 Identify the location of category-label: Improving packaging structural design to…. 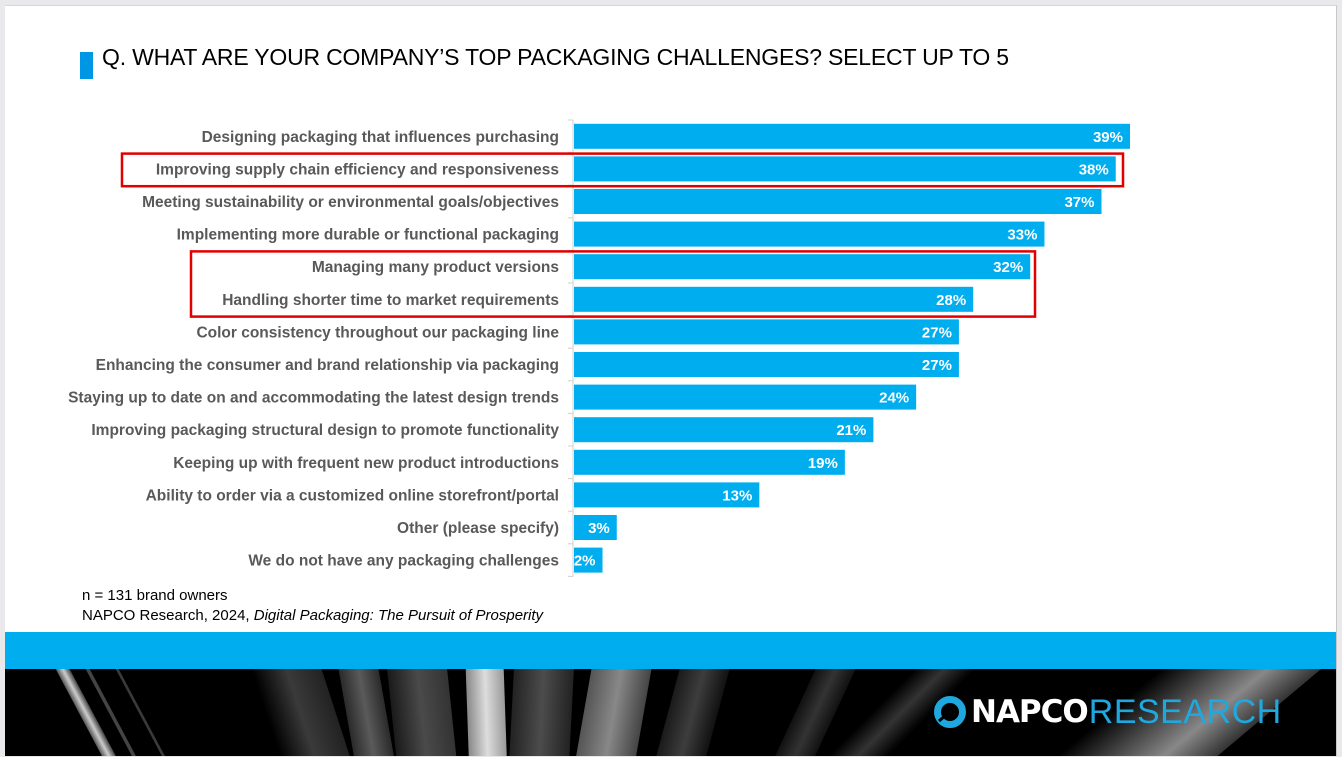
(325, 430).